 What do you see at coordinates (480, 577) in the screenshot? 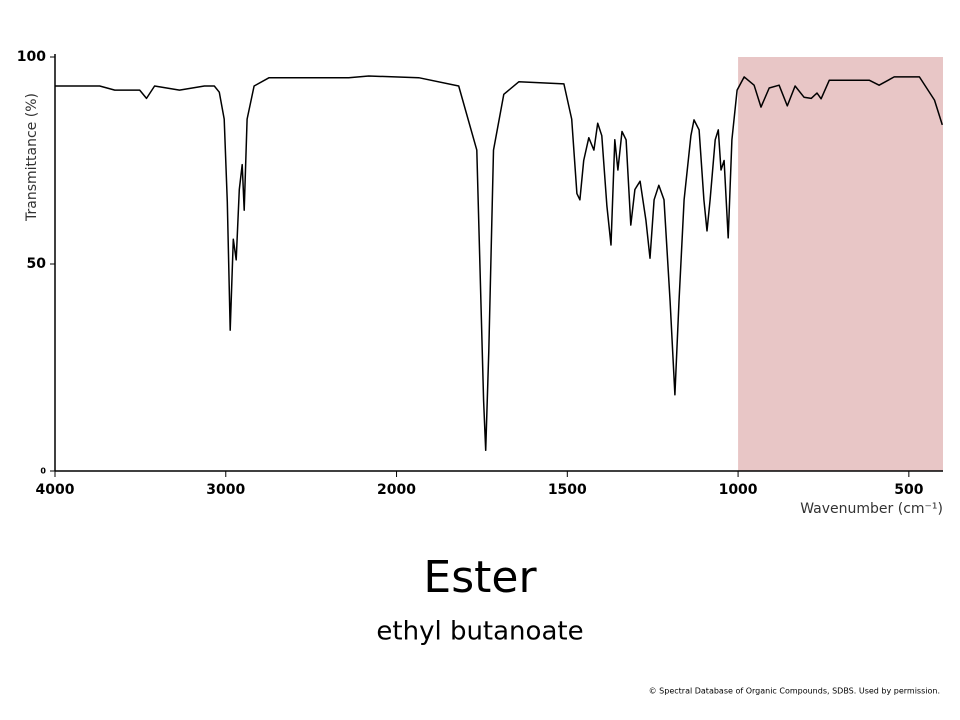
I see `chart-title: Ester` at bounding box center [480, 577].